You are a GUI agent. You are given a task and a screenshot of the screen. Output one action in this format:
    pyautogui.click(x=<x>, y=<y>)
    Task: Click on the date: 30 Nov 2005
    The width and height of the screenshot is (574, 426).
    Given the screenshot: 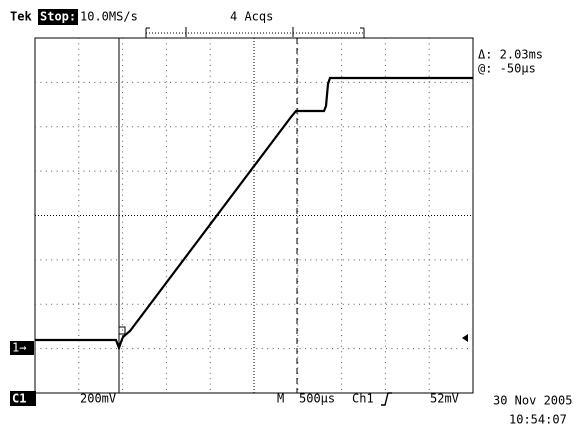 What is the action you would take?
    pyautogui.click(x=532, y=401)
    